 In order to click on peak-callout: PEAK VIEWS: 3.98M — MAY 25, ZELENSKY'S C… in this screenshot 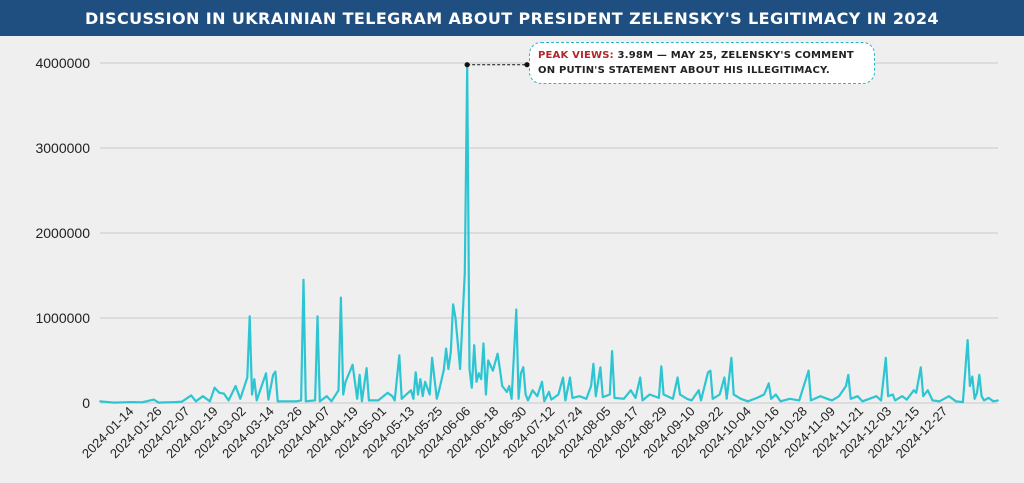, I will do `click(702, 63)`.